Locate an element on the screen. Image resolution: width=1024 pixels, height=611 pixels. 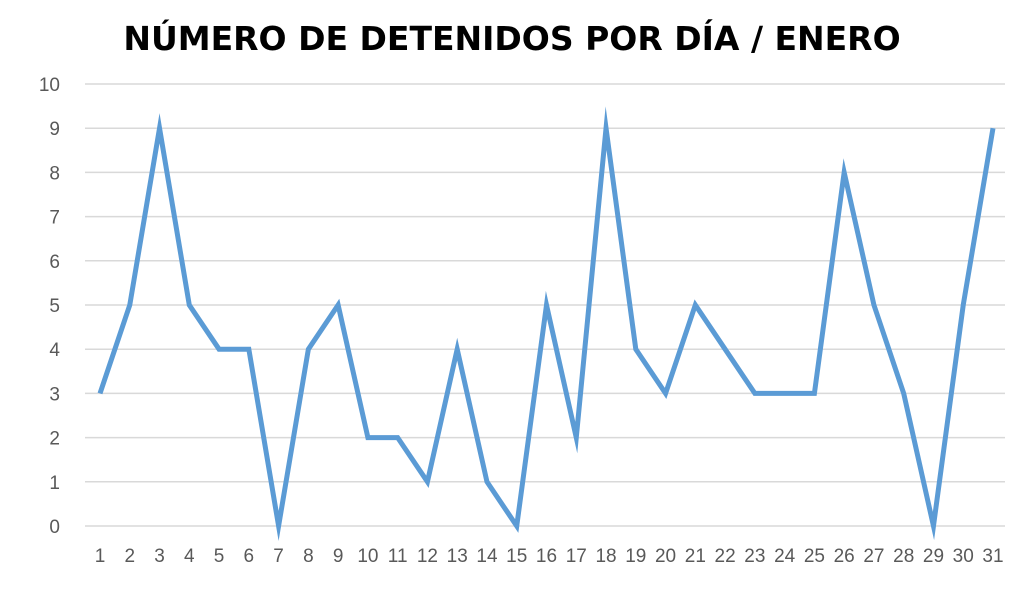
x-tick-label: 17 is located at coordinates (576, 556).